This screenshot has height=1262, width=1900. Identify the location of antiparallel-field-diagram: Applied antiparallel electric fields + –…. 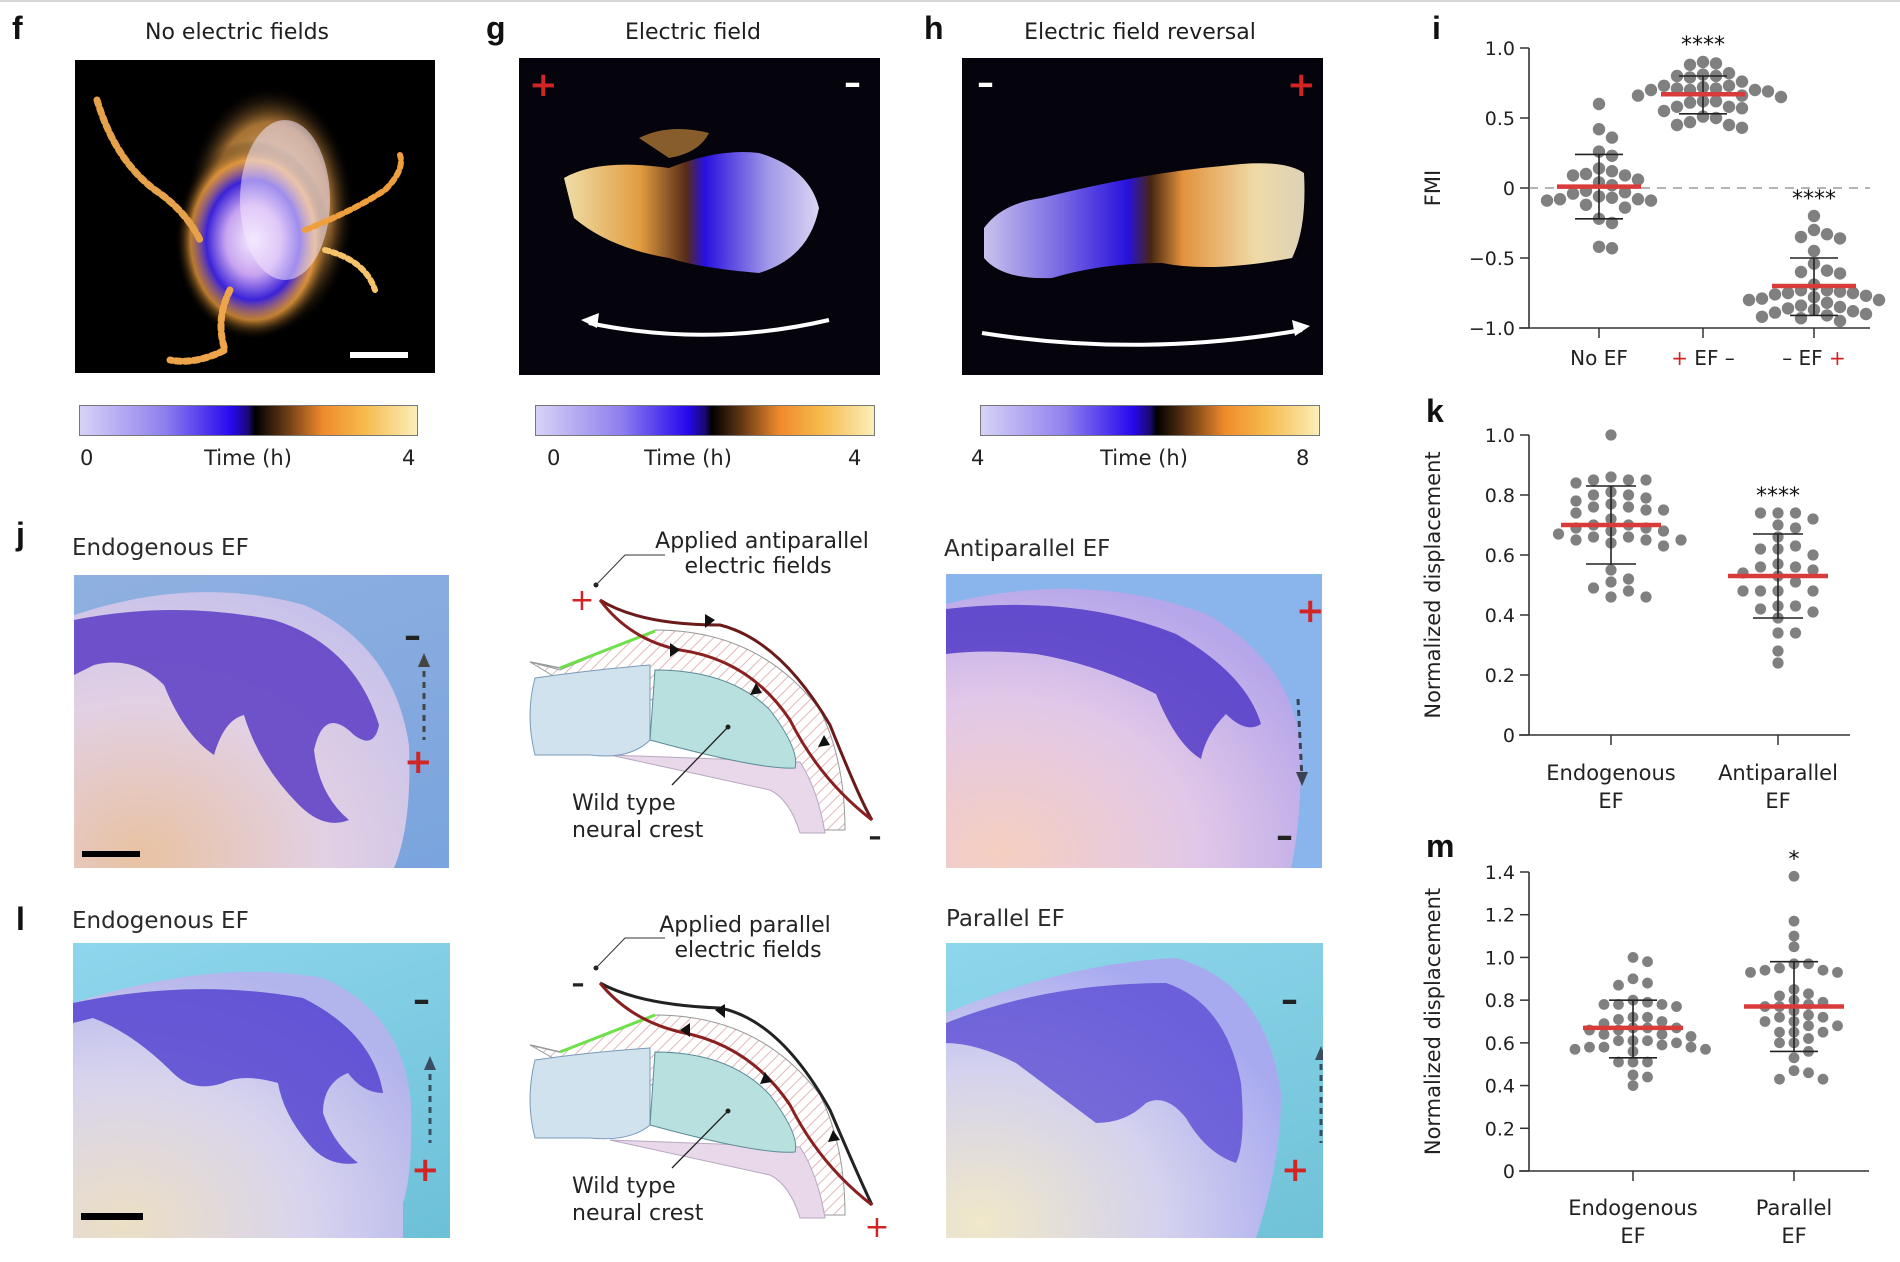
(705, 690).